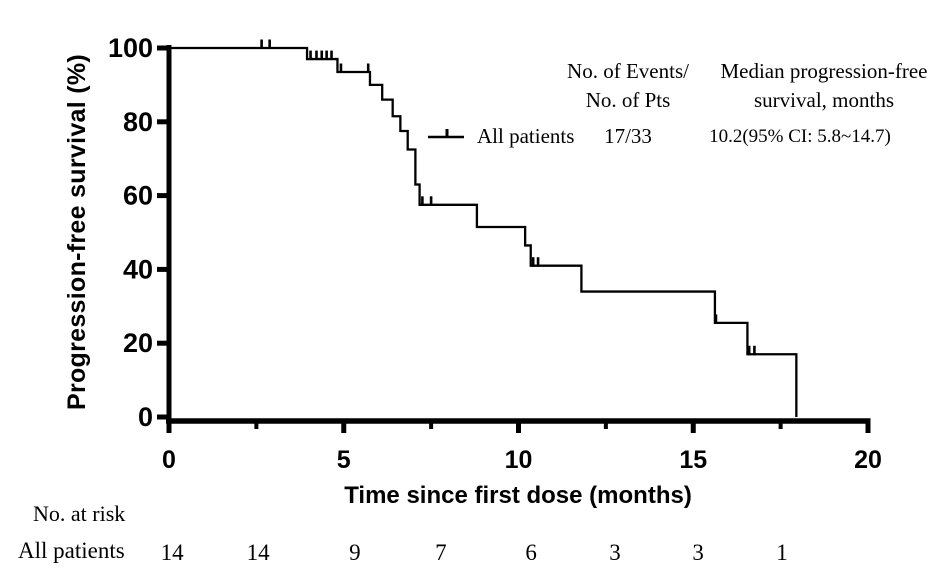 The width and height of the screenshot is (931, 586). Describe the element at coordinates (344, 460) in the screenshot. I see `x-tick-label: 5` at that location.